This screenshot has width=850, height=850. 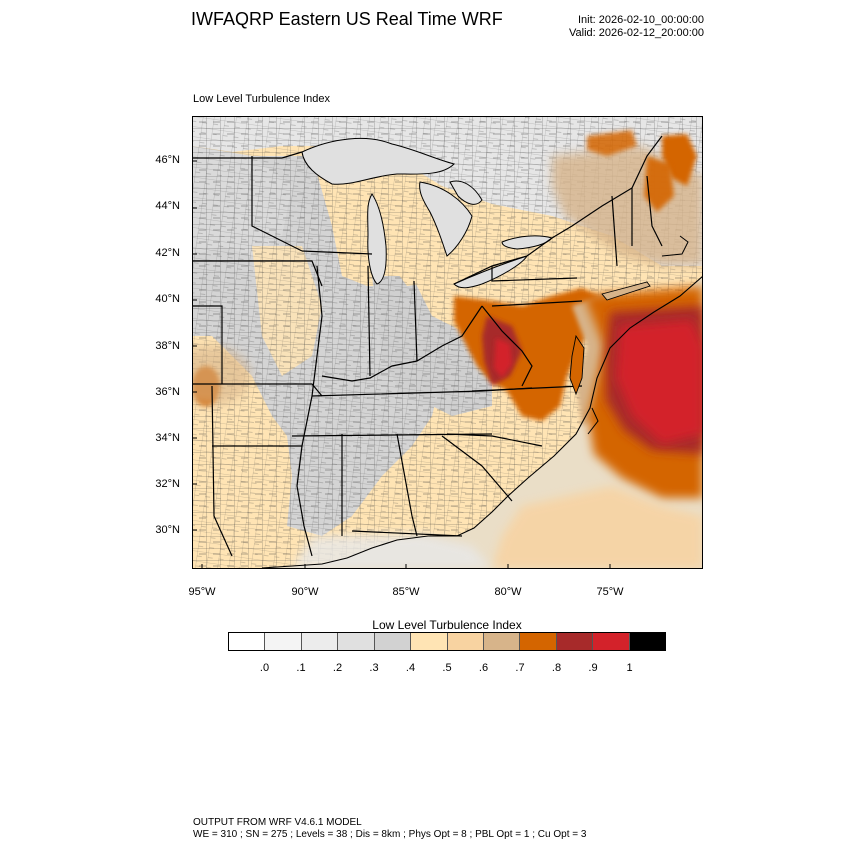 What do you see at coordinates (410, 668) in the screenshot?
I see `legend-tick-label: .4` at bounding box center [410, 668].